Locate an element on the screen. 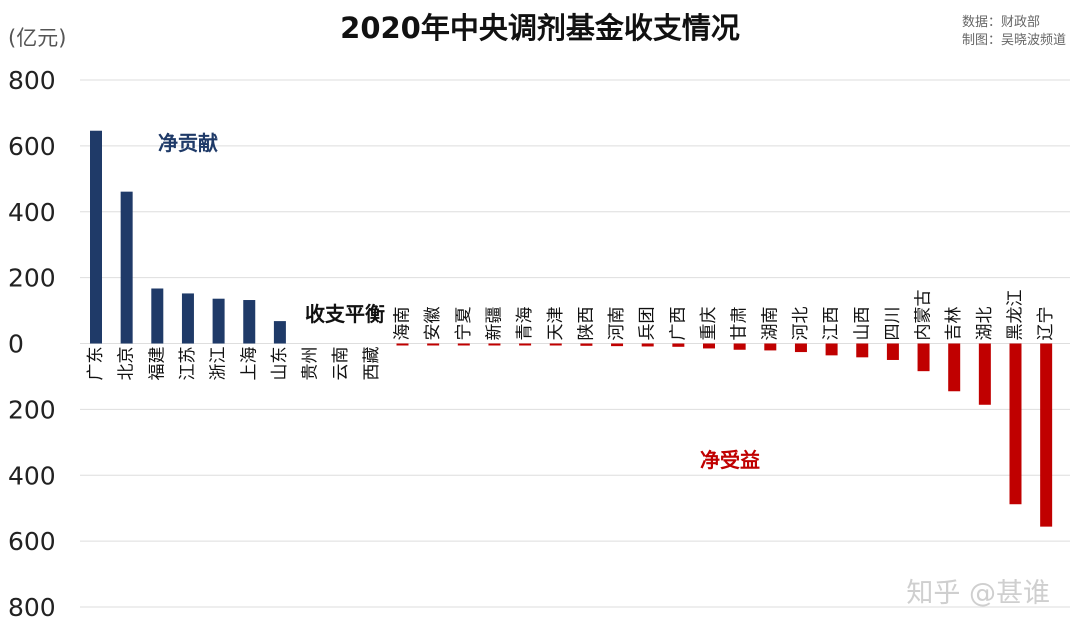 This screenshot has width=1080, height=638. source-line-2: 制图：吴晓波频道 is located at coordinates (1014, 40).